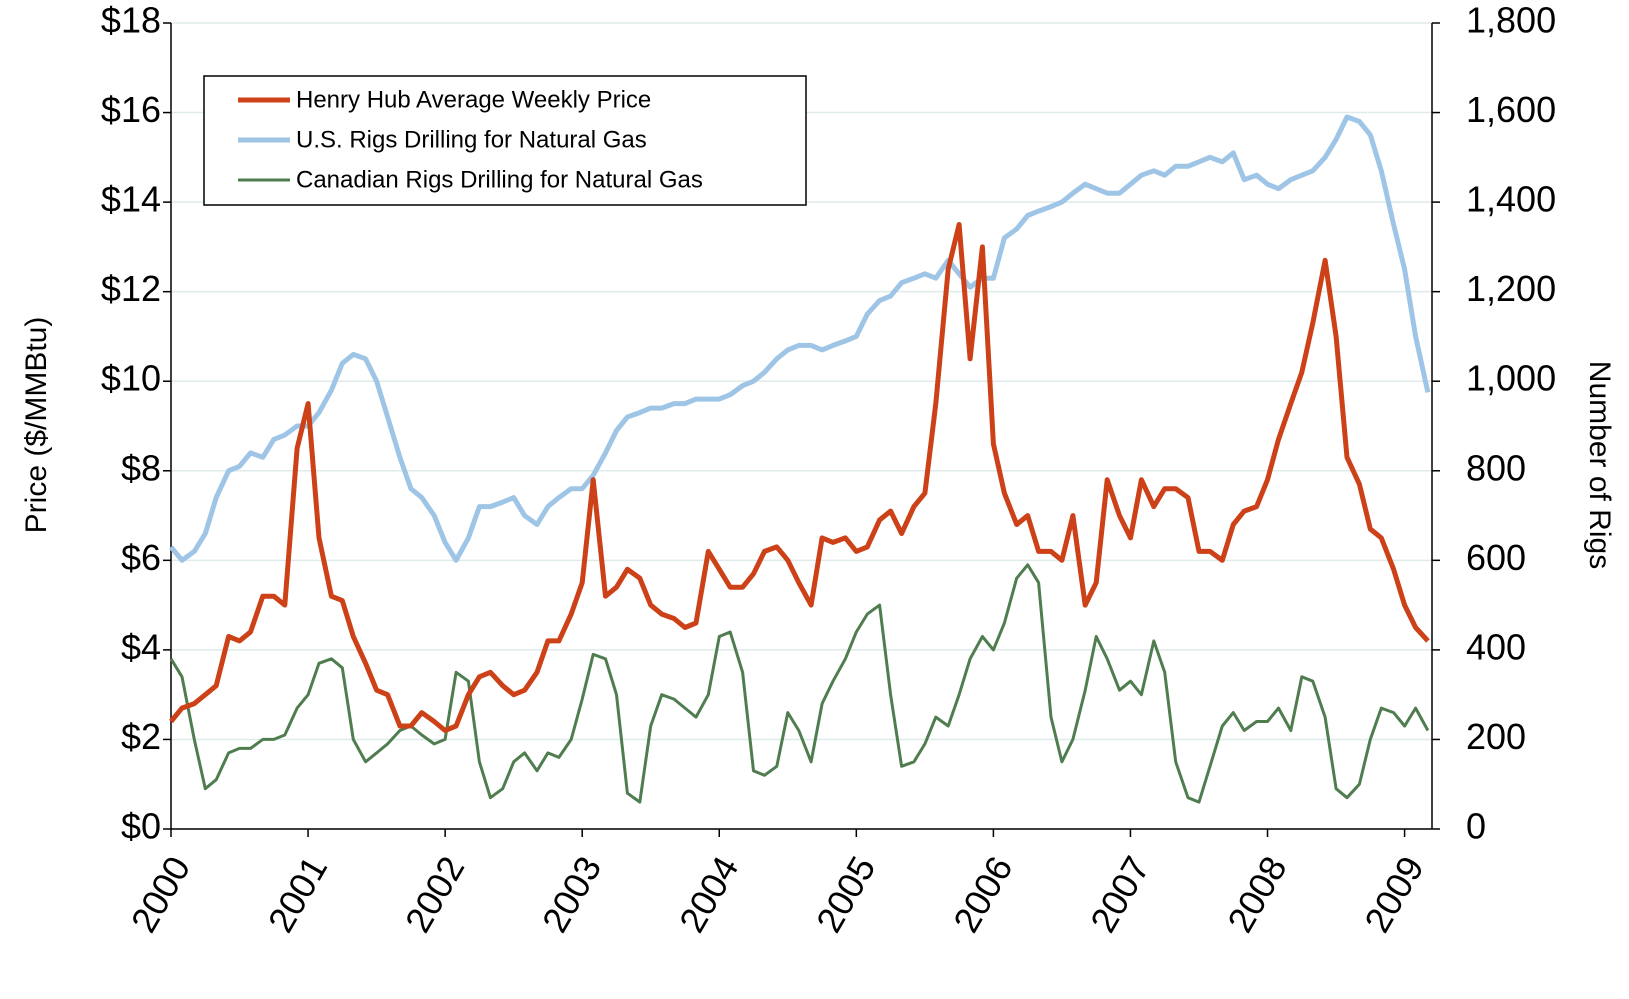 The image size is (1629, 999). I want to click on x-tick-label: 2001, so click(298, 894).